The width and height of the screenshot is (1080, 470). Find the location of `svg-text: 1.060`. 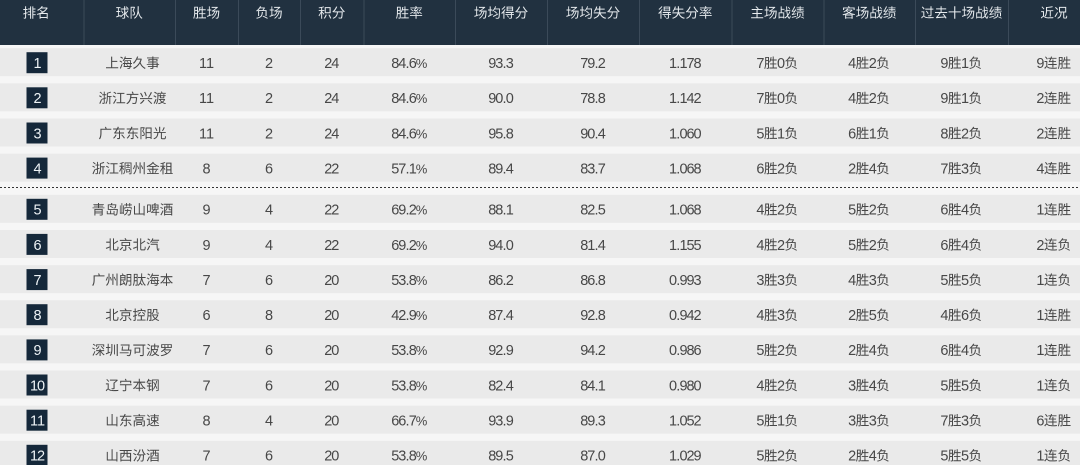

svg-text: 1.060 is located at coordinates (685, 134).